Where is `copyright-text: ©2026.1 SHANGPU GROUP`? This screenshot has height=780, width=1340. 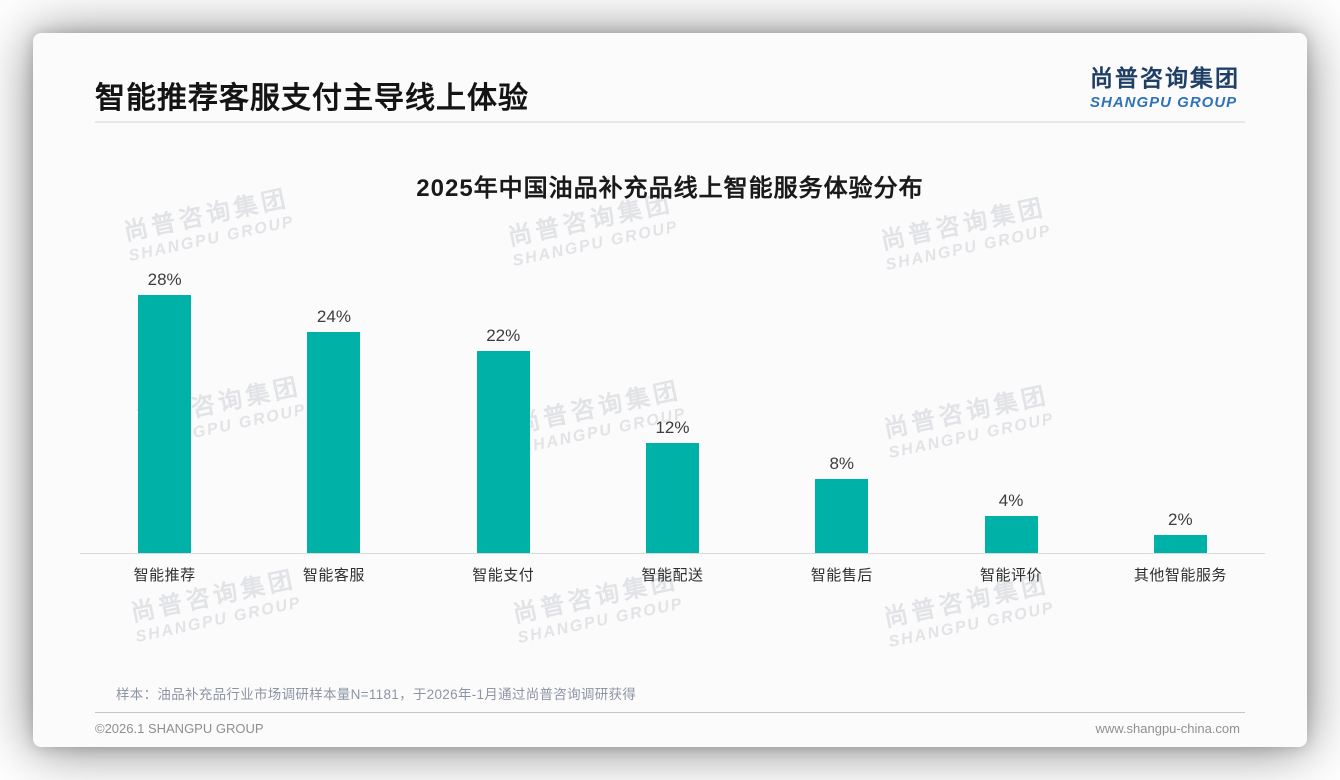
copyright-text: ©2026.1 SHANGPU GROUP is located at coordinates (179, 728).